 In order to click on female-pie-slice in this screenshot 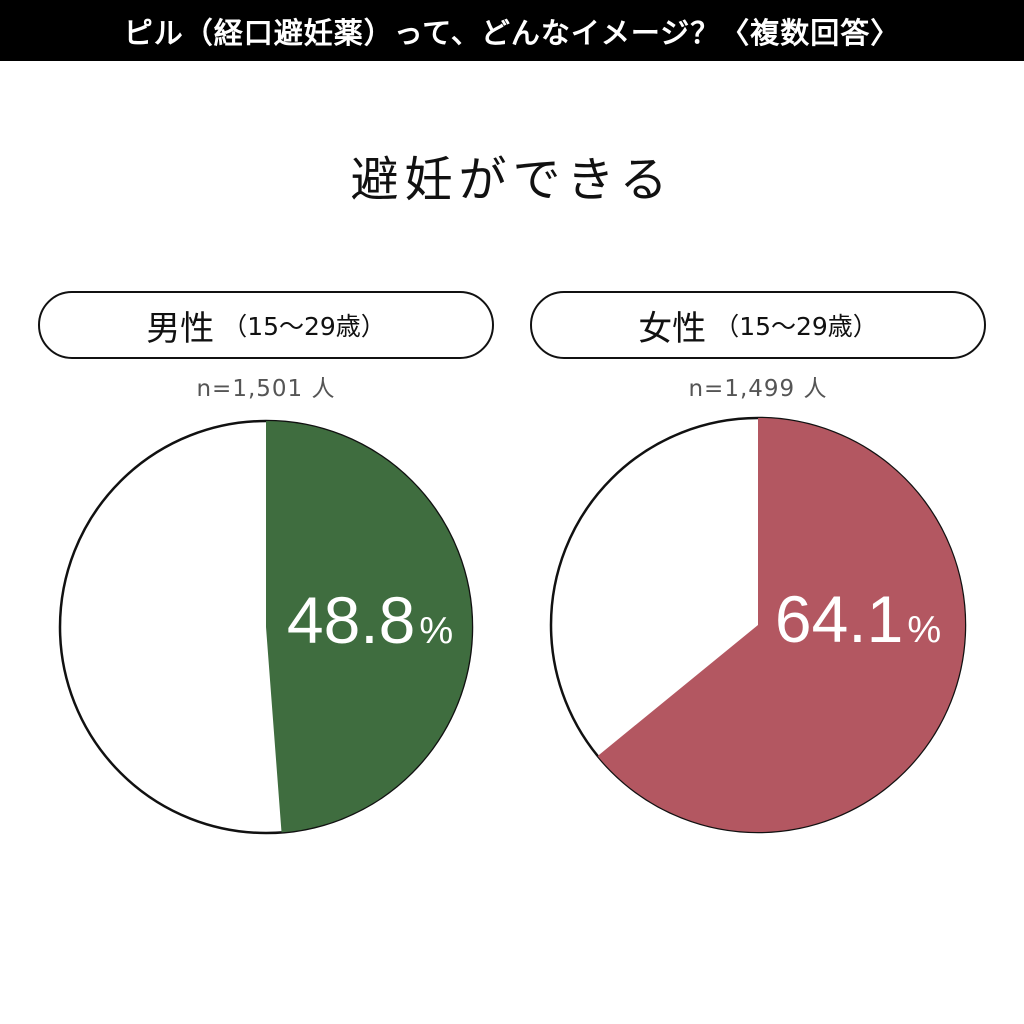, I will do `click(781, 625)`.